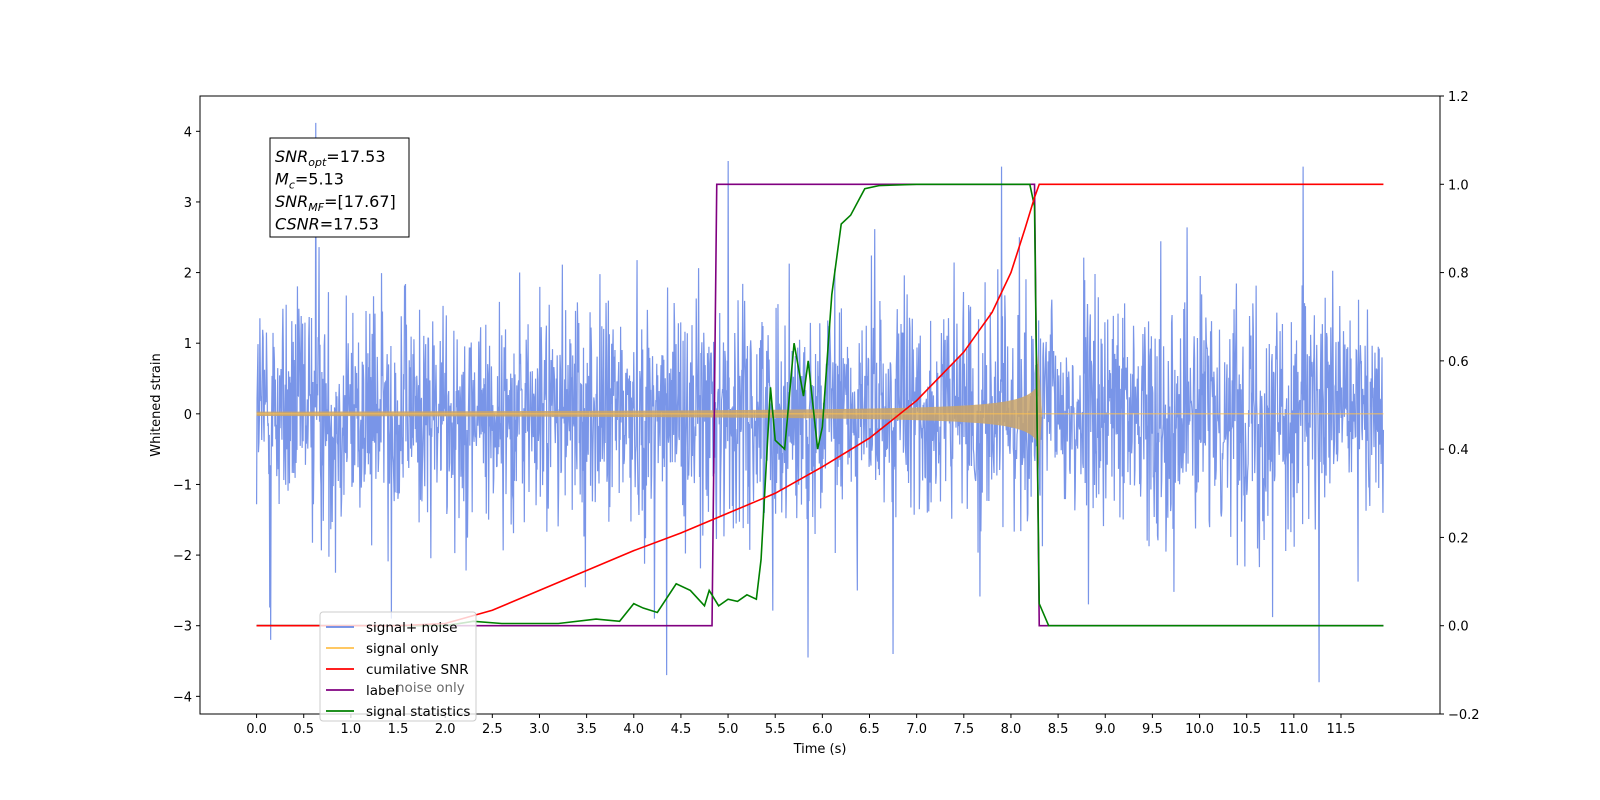 The width and height of the screenshot is (1600, 800). Describe the element at coordinates (1458, 627) in the screenshot. I see `y2-tick-label: 0.0` at that location.